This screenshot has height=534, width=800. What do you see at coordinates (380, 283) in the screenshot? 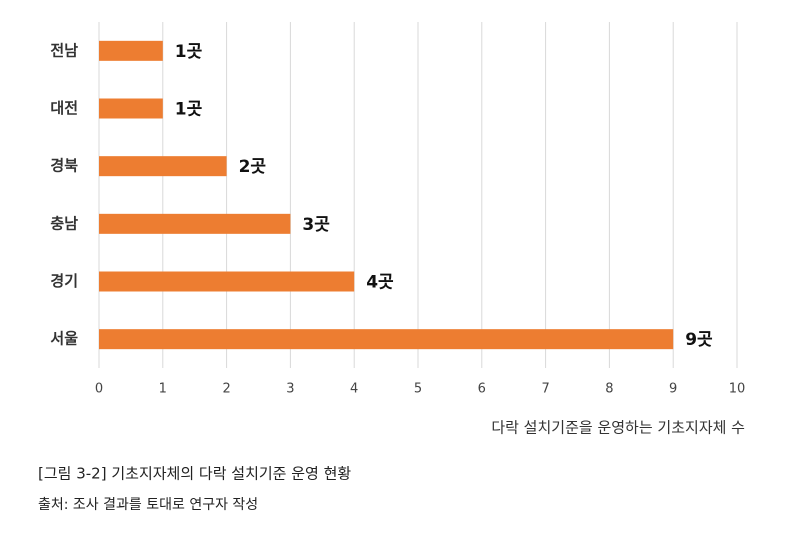
I see `value-label: 4곳` at bounding box center [380, 283].